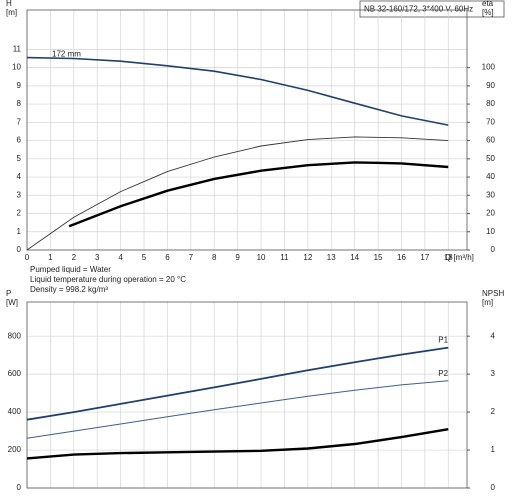 The height and width of the screenshot is (500, 514). I want to click on x-tick-label: 13, so click(331, 257).